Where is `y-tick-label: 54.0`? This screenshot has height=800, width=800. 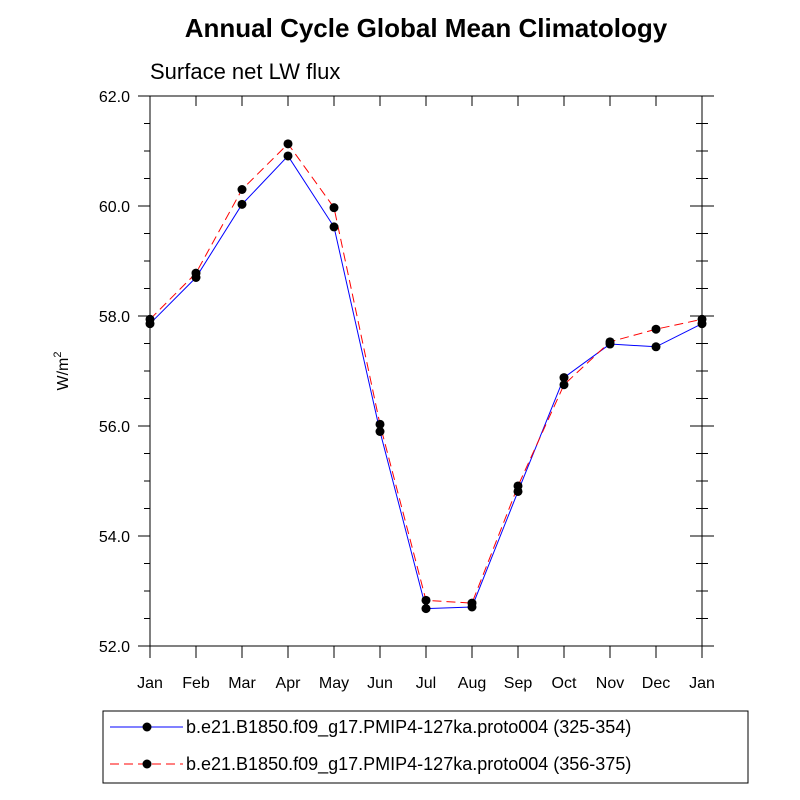
y-tick-label: 54.0 is located at coordinates (114, 537).